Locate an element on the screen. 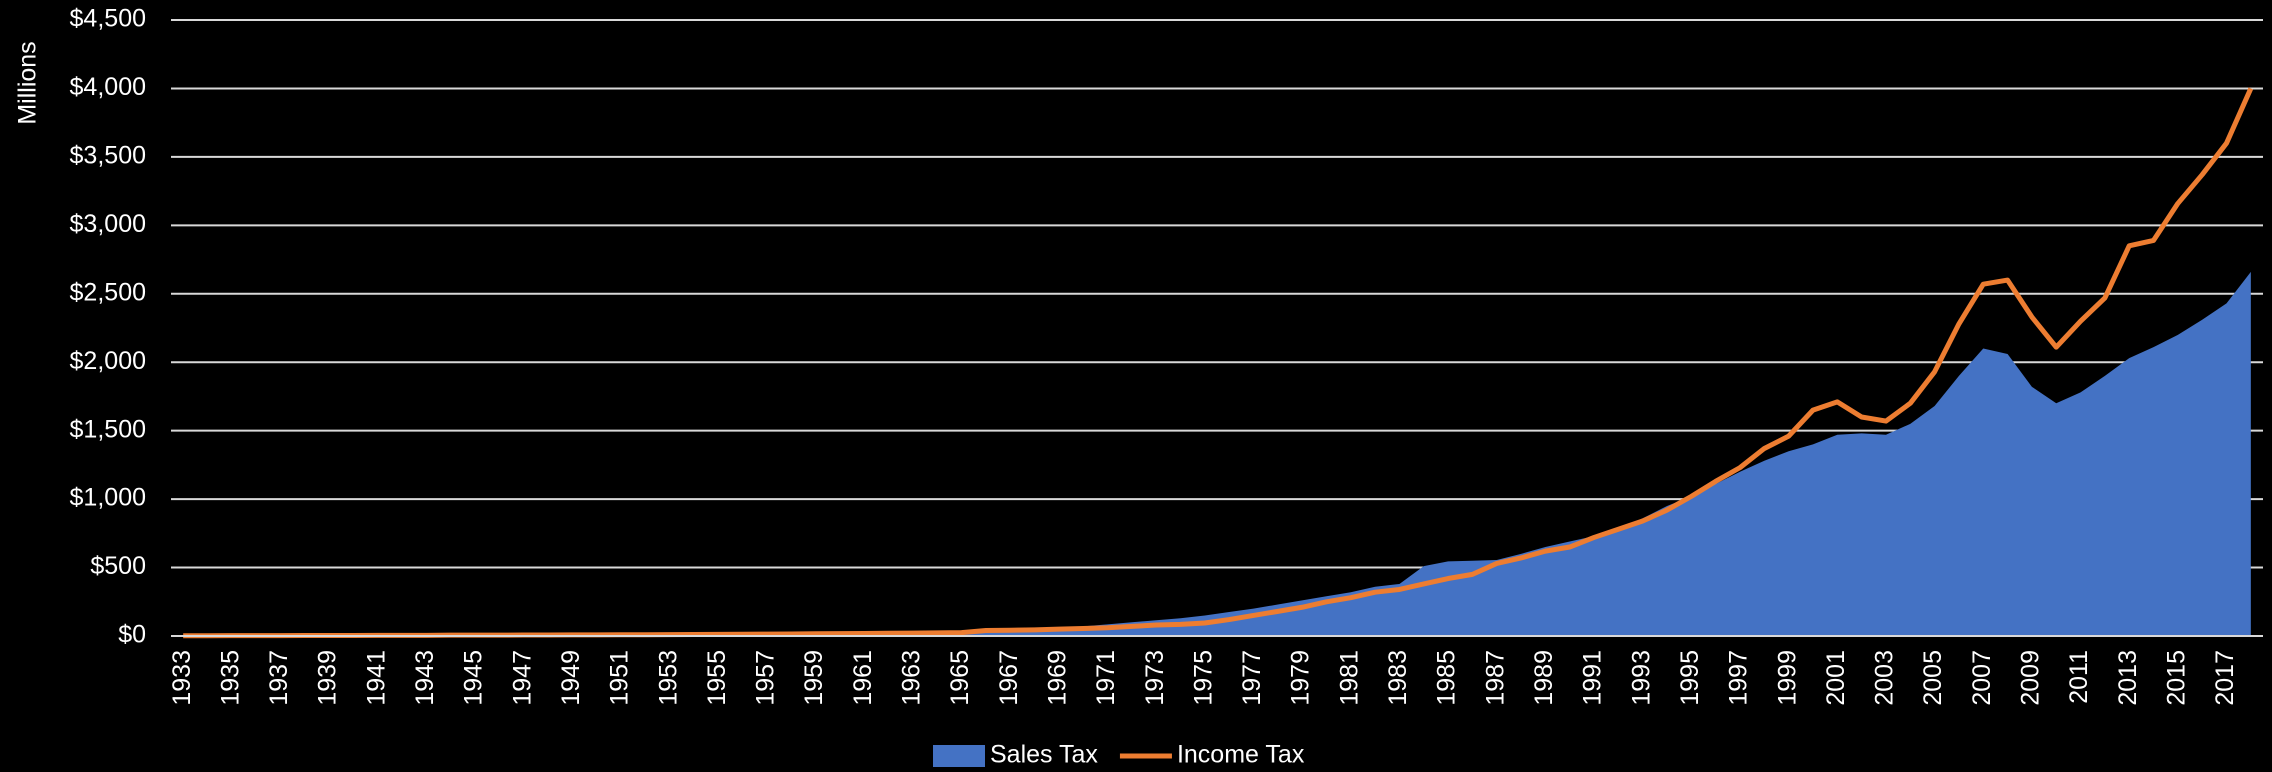 Image resolution: width=2272 pixels, height=772 pixels. x-tick-label: 1993 is located at coordinates (1641, 678).